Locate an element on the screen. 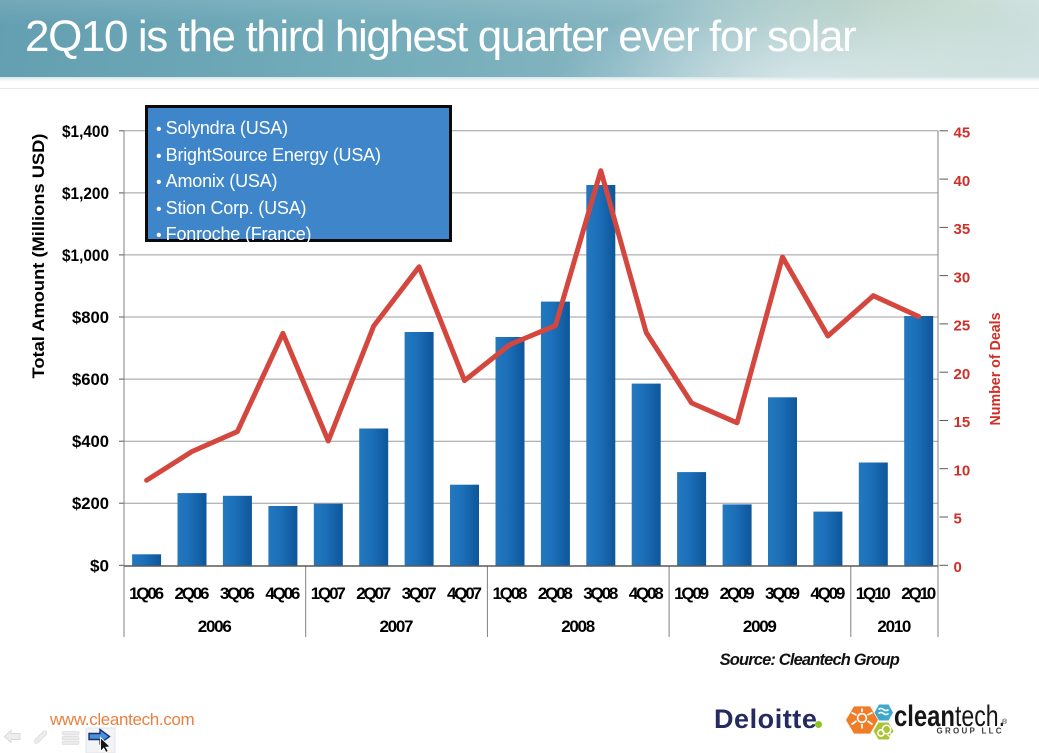 This screenshot has height=753, width=1039. svg-text: 3Q07 is located at coordinates (419, 593).